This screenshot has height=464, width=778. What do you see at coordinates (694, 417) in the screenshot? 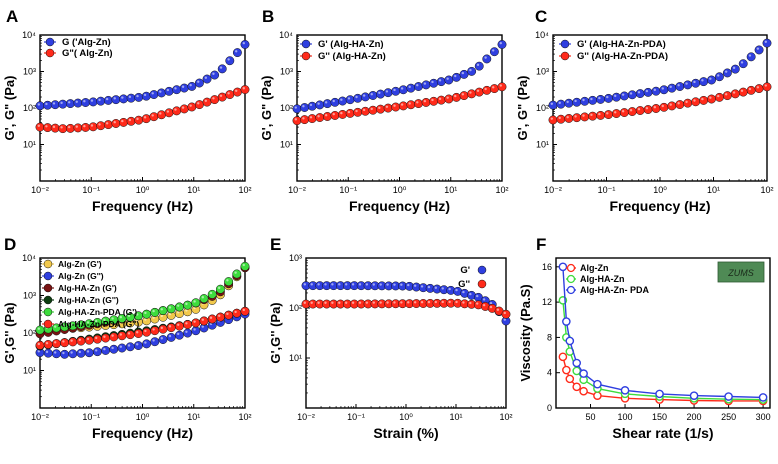
I see `x-tick-label: 200` at bounding box center [694, 417].